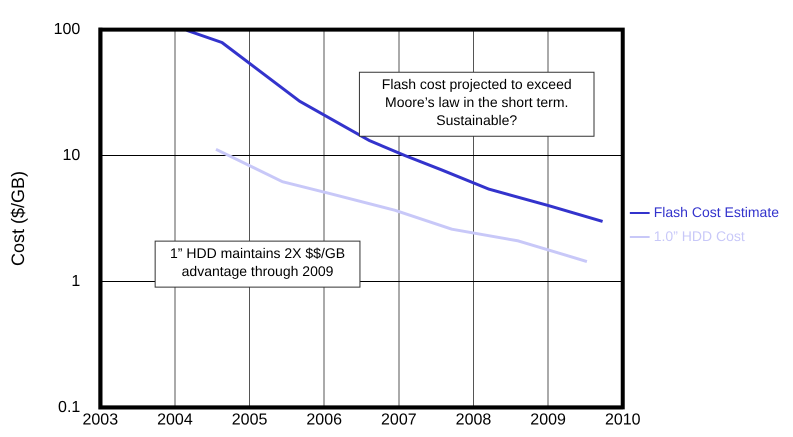 Image resolution: width=793 pixels, height=437 pixels. What do you see at coordinates (548, 419) in the screenshot?
I see `x-tick-label: 2009` at bounding box center [548, 419].